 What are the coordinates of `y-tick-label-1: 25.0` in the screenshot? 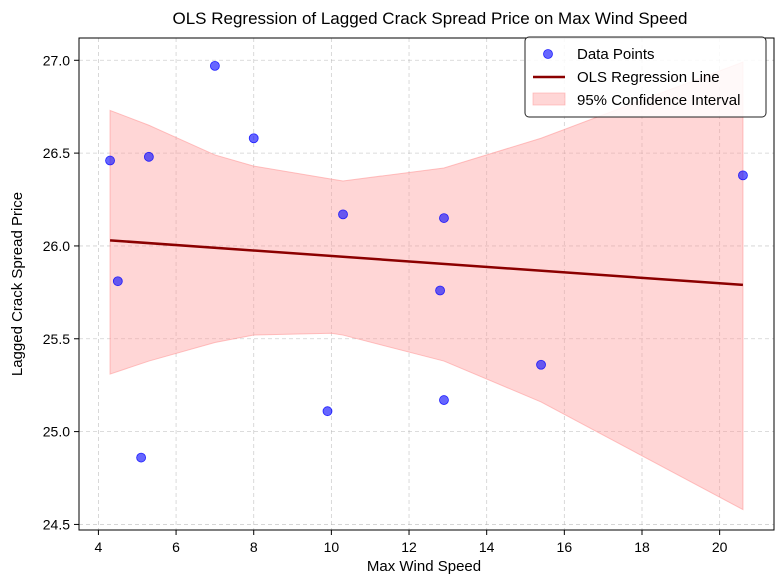 It's located at (56, 432).